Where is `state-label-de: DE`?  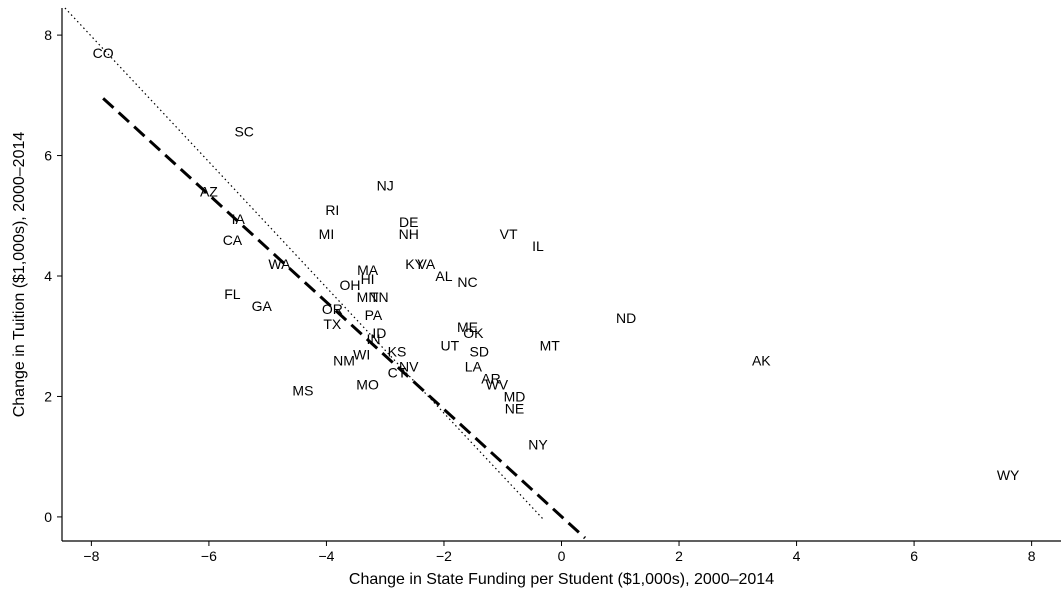 state-label-de: DE is located at coordinates (408, 222).